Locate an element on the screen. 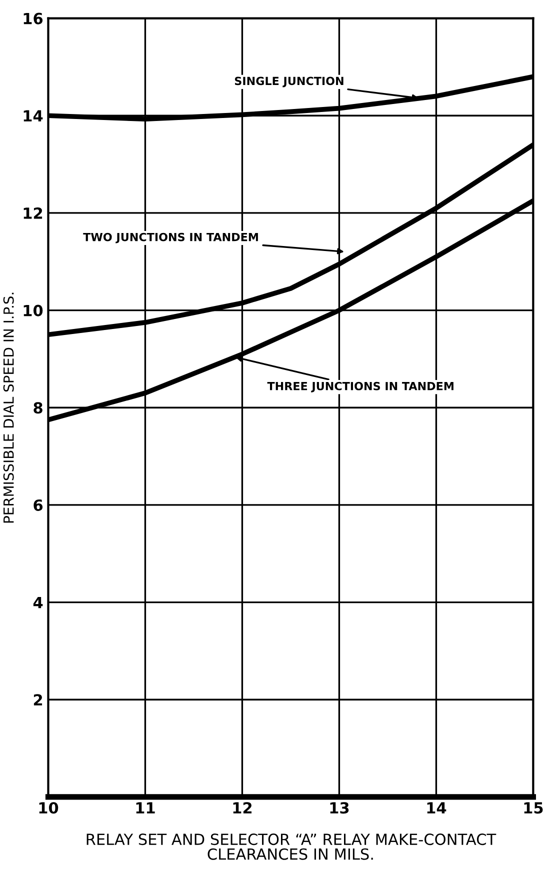 This screenshot has width=548, height=871. y-tick-label: 6 is located at coordinates (38, 505).